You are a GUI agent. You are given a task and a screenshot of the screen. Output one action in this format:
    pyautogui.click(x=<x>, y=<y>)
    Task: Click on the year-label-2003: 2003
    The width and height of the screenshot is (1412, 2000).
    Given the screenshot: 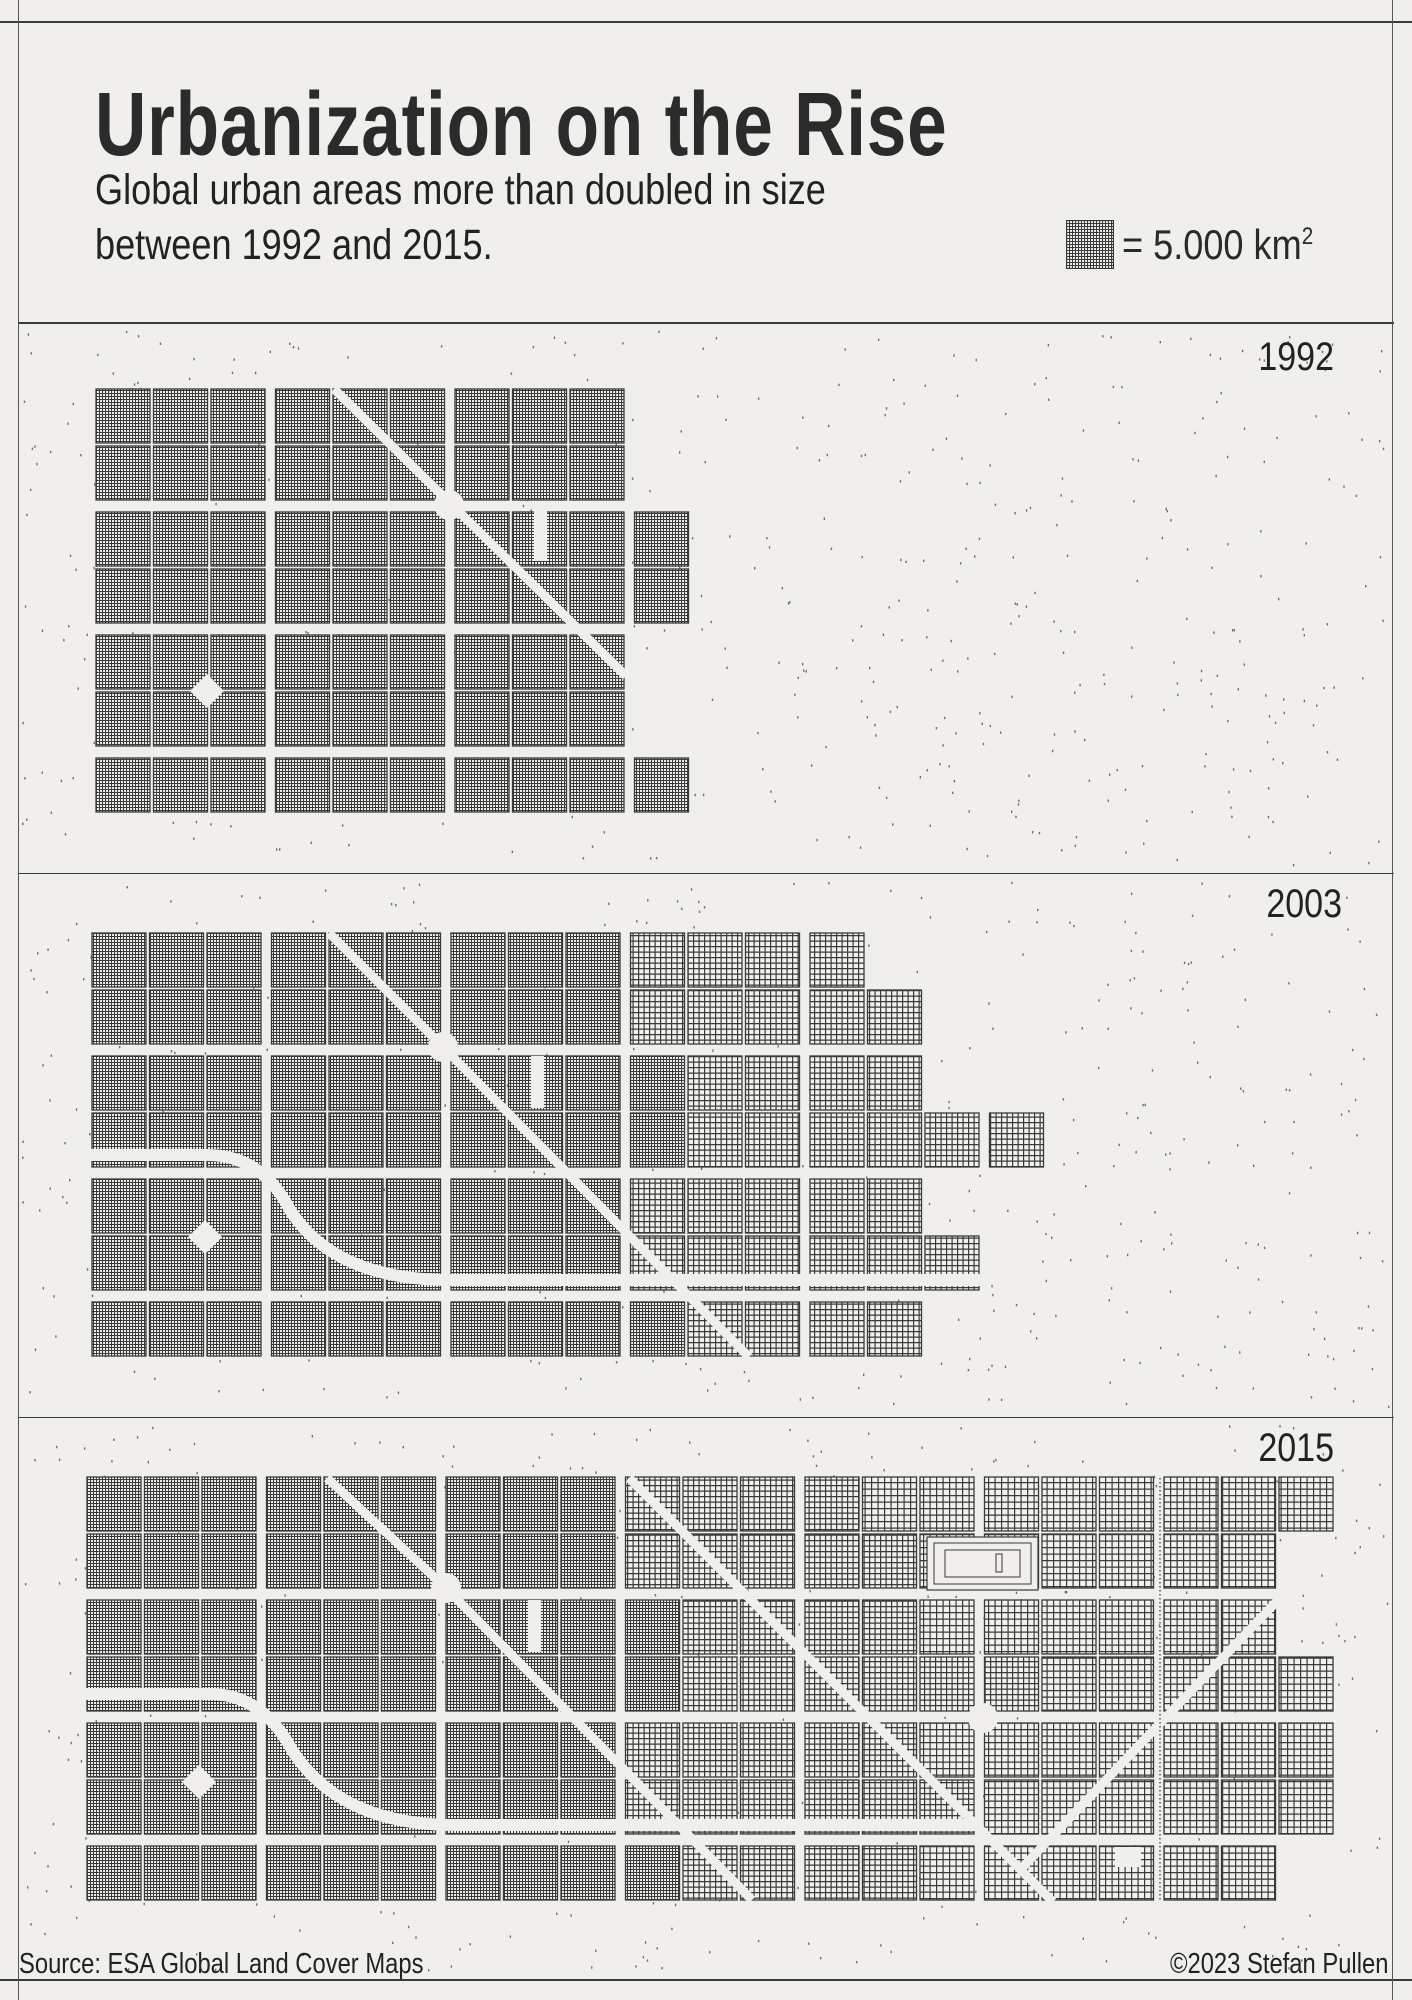 What is the action you would take?
    pyautogui.click(x=1304, y=904)
    